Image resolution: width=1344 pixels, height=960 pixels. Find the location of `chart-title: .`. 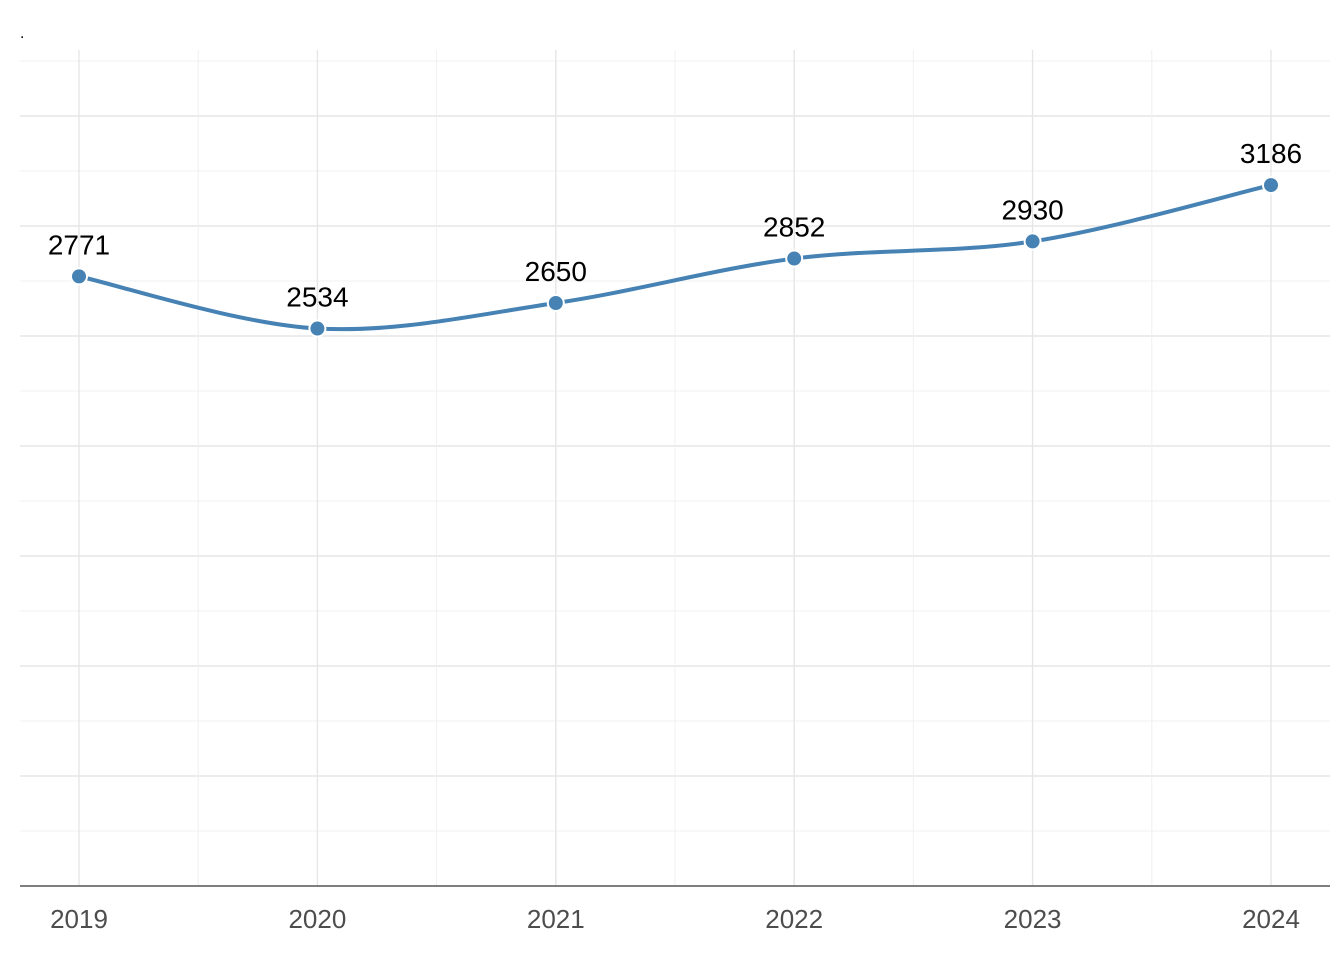

chart-title: . is located at coordinates (22, 33).